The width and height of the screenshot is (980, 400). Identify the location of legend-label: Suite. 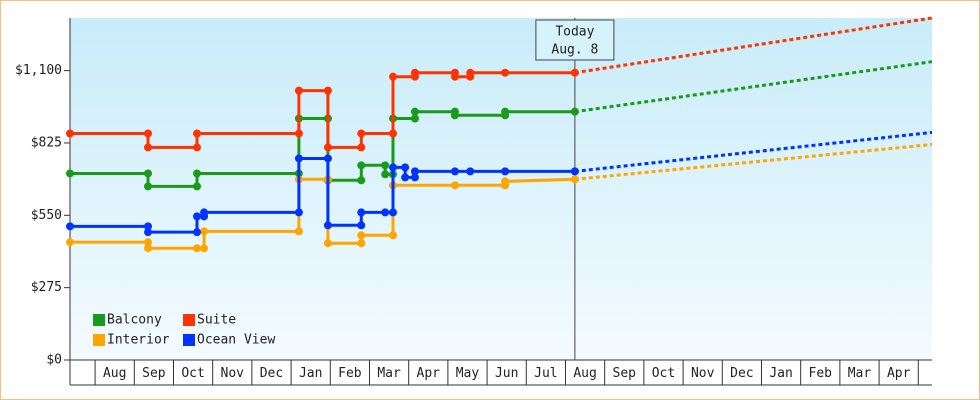
(216, 320).